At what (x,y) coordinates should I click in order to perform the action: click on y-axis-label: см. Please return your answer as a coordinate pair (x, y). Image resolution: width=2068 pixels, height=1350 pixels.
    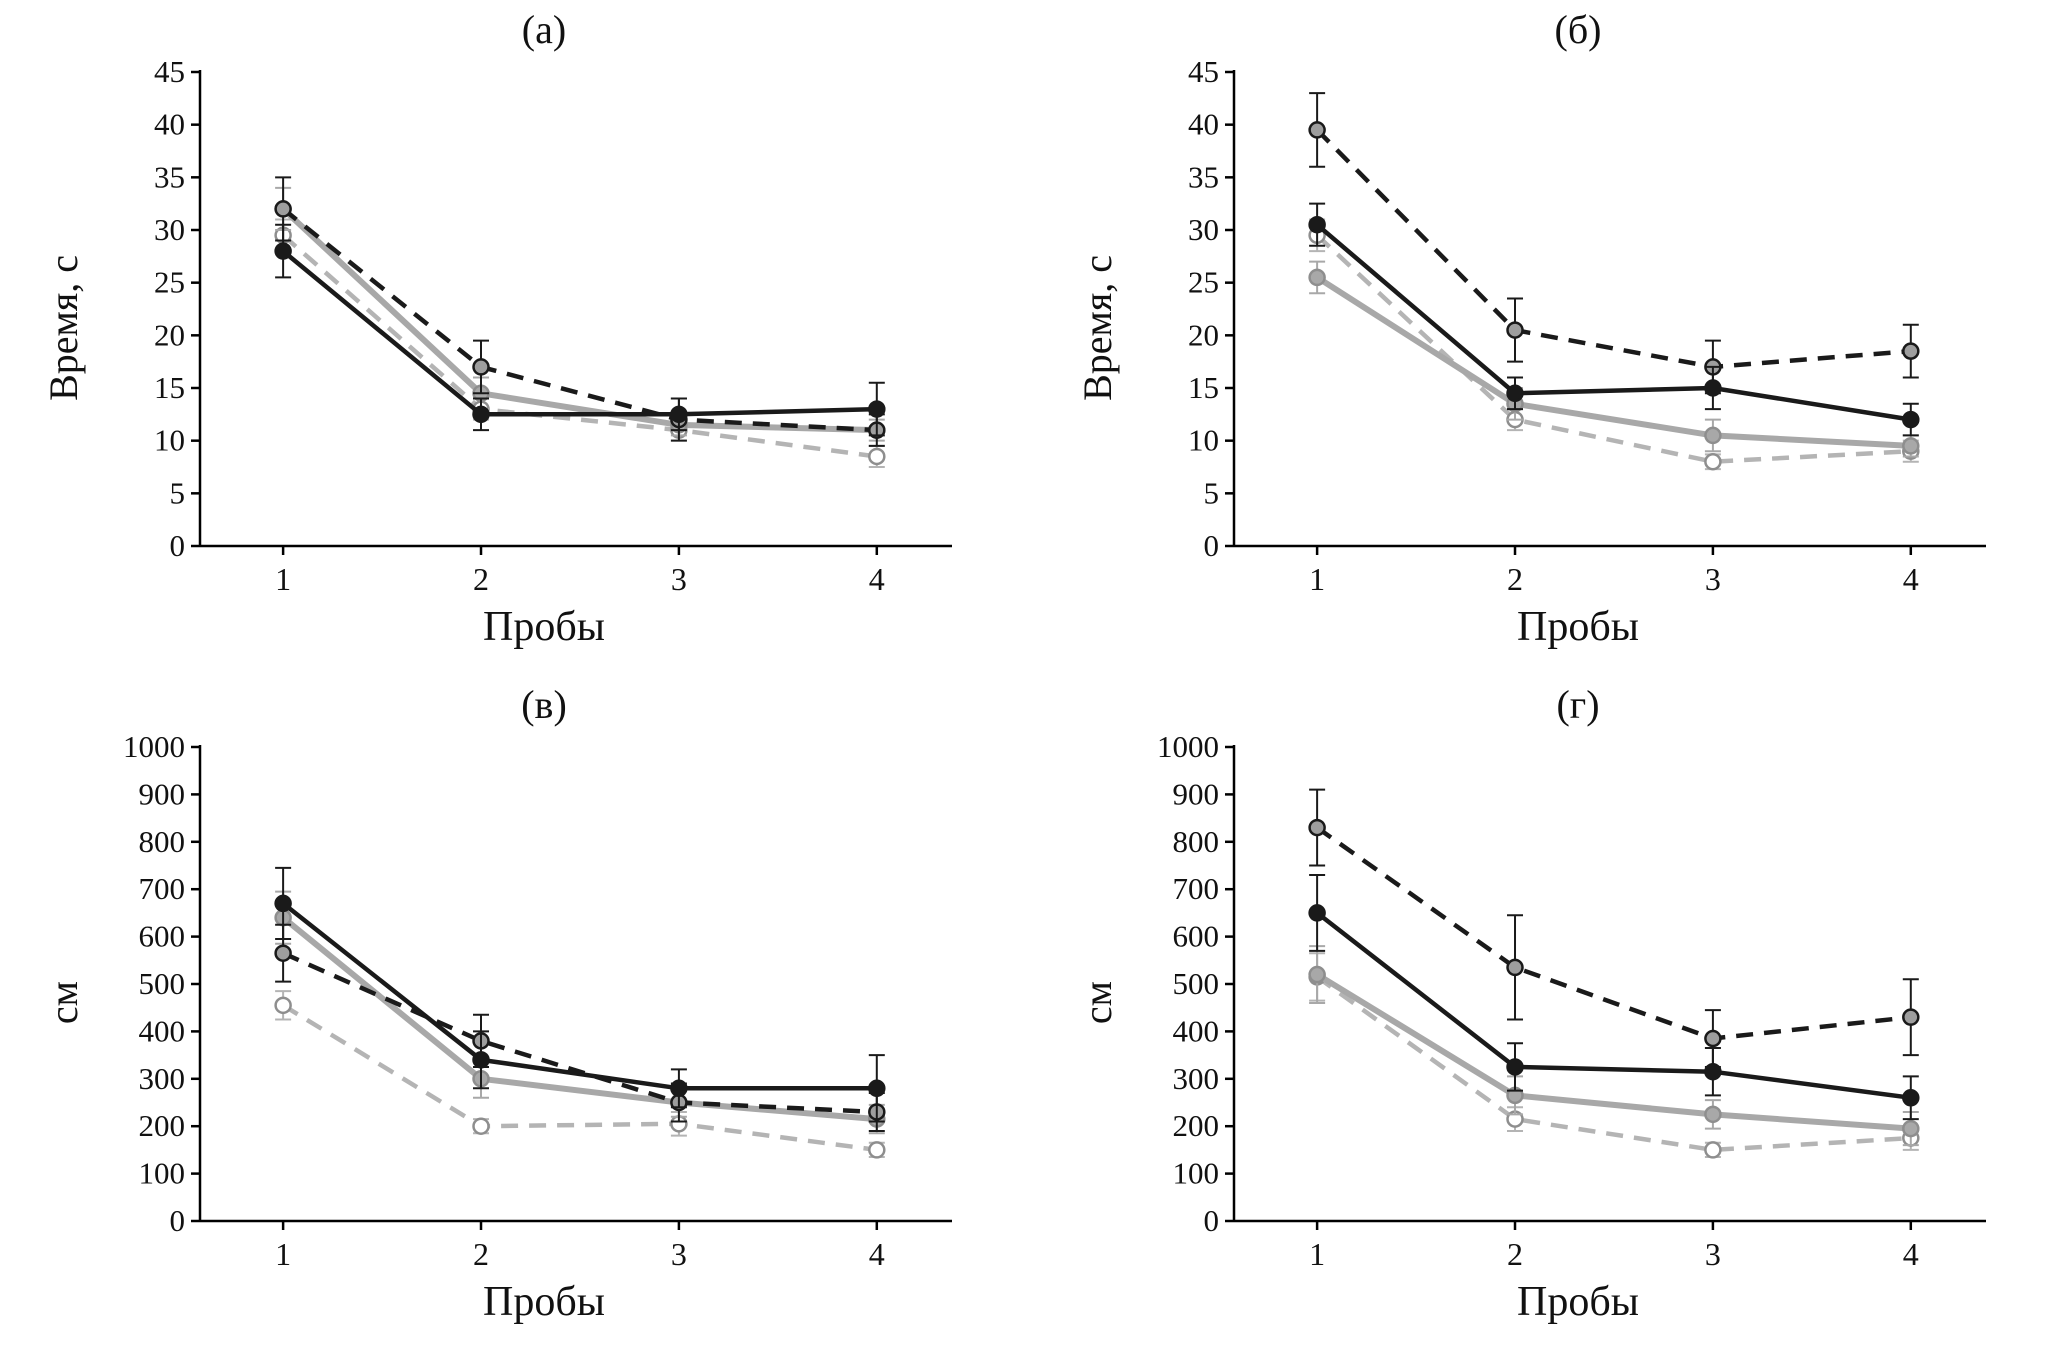
    Looking at the image, I should click on (63, 1003).